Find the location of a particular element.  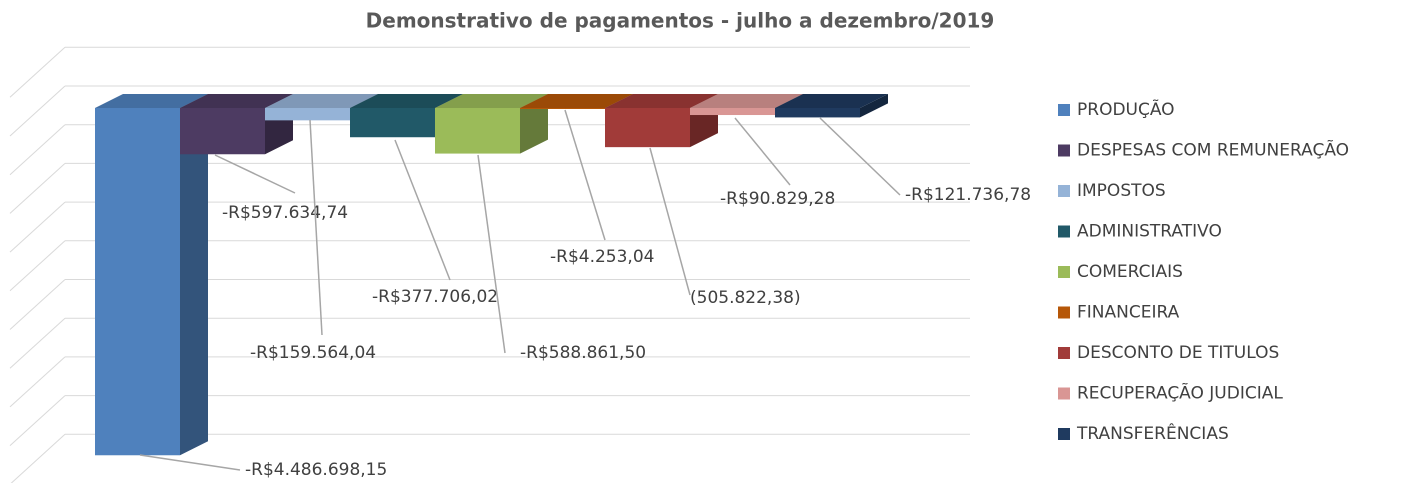

data-label: -R$159.564,04 is located at coordinates (313, 353).